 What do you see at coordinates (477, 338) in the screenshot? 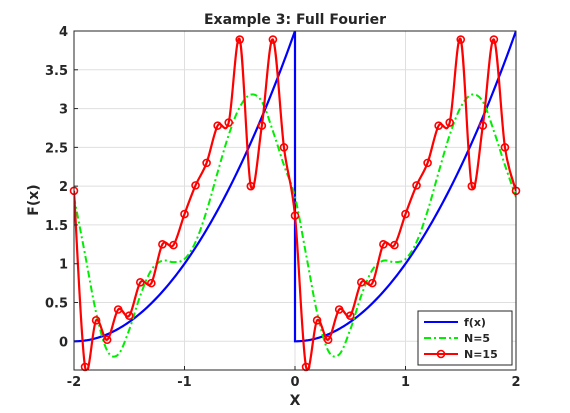
I see `legend-label: N=5` at bounding box center [477, 338].